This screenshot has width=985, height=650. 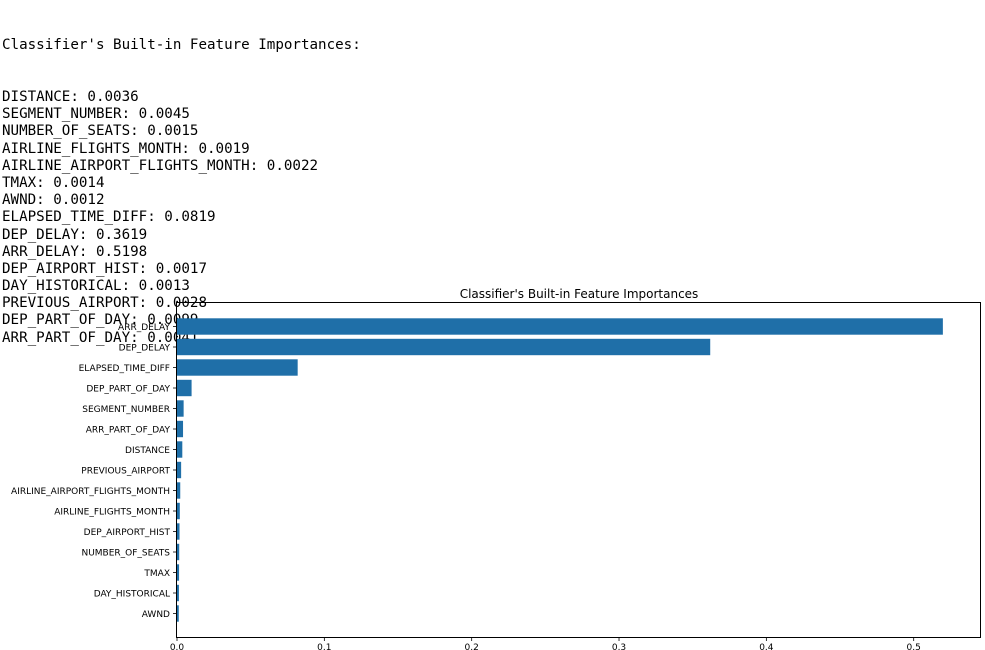 What do you see at coordinates (177, 646) in the screenshot?
I see `x-tick-label: 0.0` at bounding box center [177, 646].